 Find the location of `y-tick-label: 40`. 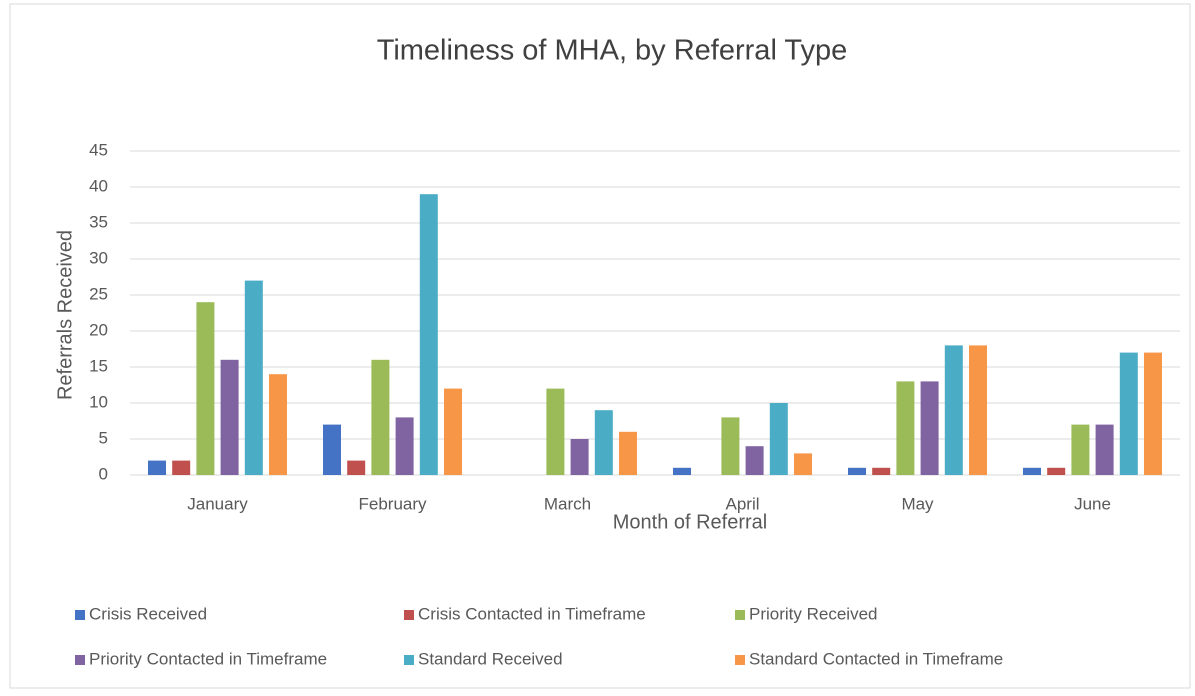

y-tick-label: 40 is located at coordinates (98, 185).